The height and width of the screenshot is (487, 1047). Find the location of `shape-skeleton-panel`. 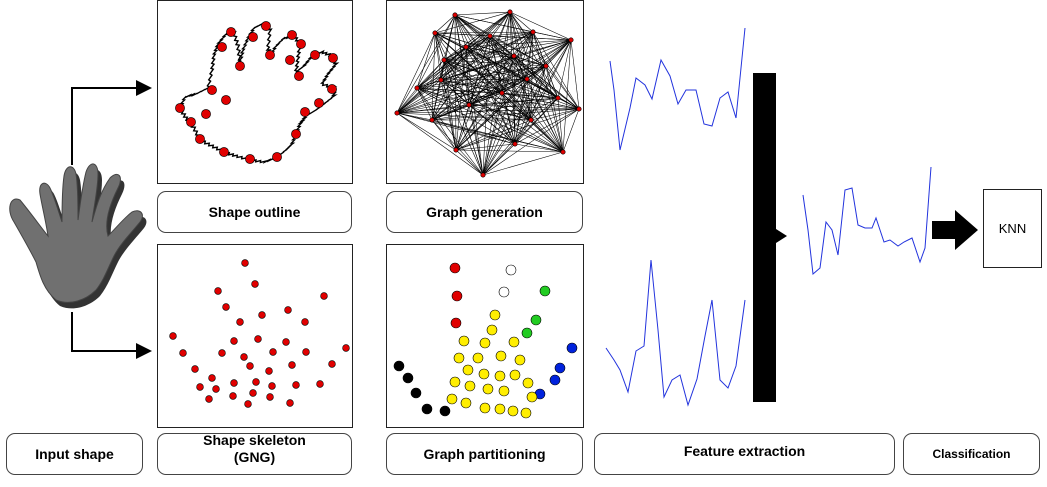

shape-skeleton-panel is located at coordinates (255, 336).